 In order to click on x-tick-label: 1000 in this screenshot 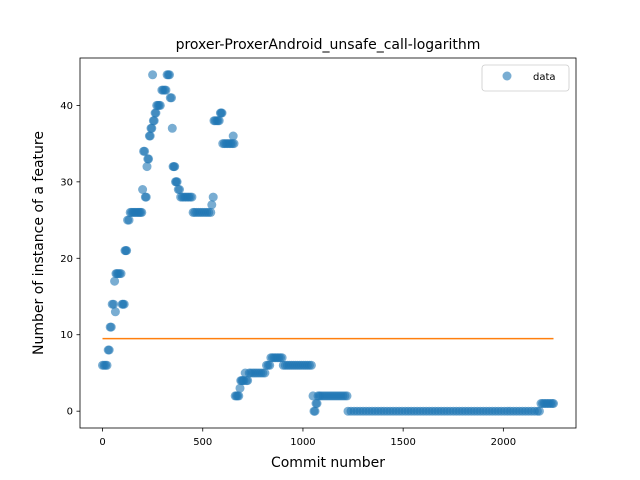, I will do `click(302, 442)`.